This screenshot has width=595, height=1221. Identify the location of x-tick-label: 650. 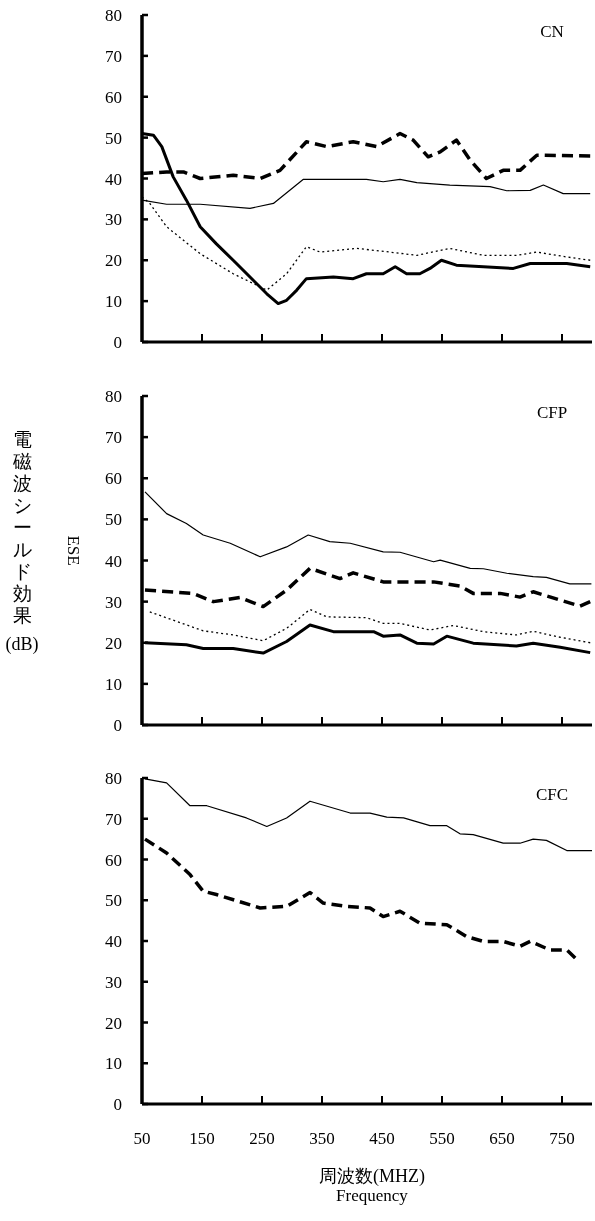
(502, 1138).